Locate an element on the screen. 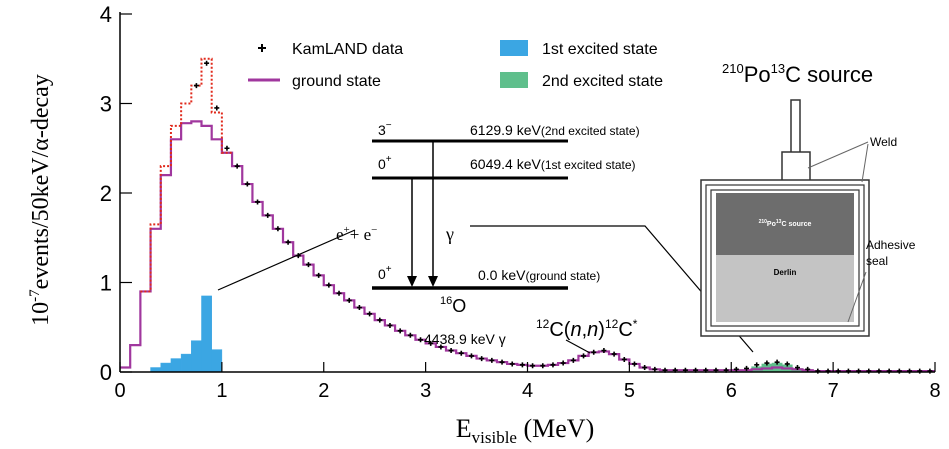  note: (ground state) is located at coordinates (562, 276).